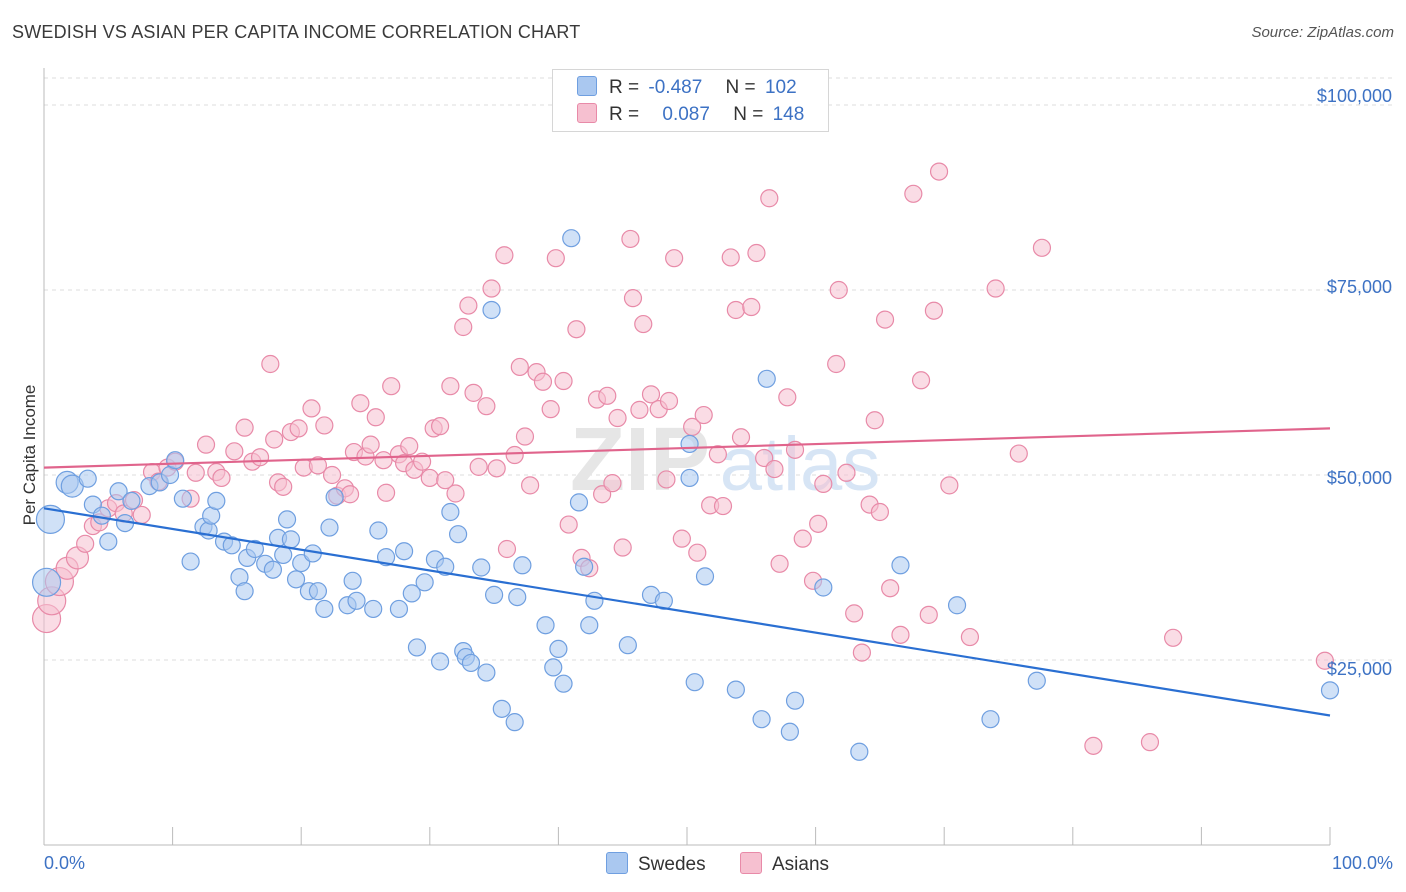 The image size is (1406, 892). I want to click on trend-line-asians, so click(687, 448).